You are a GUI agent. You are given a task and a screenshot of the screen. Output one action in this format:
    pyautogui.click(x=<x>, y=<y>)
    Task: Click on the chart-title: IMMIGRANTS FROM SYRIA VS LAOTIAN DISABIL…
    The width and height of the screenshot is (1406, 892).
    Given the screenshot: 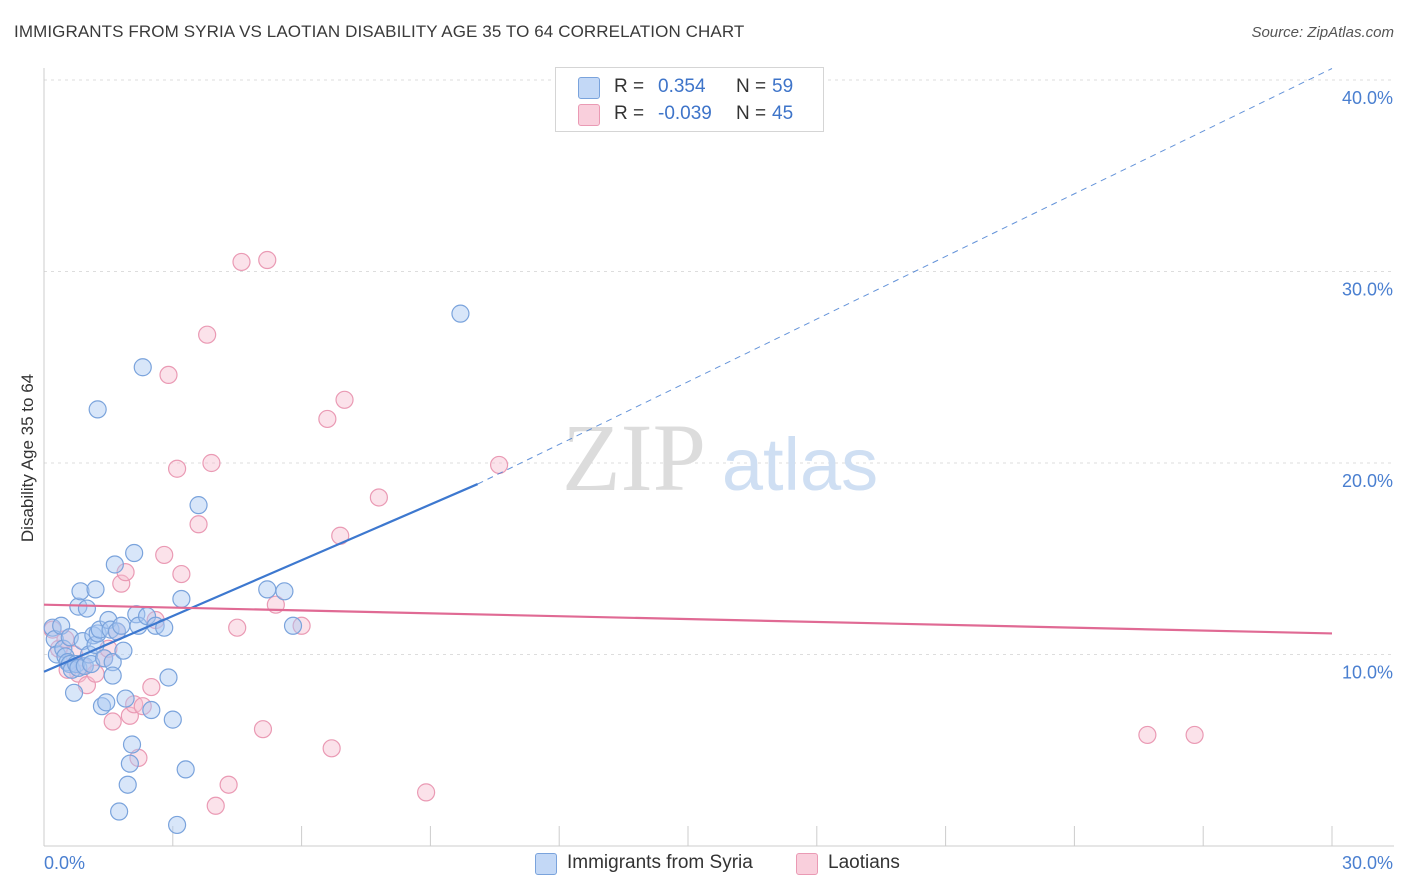 What is the action you would take?
    pyautogui.click(x=379, y=31)
    